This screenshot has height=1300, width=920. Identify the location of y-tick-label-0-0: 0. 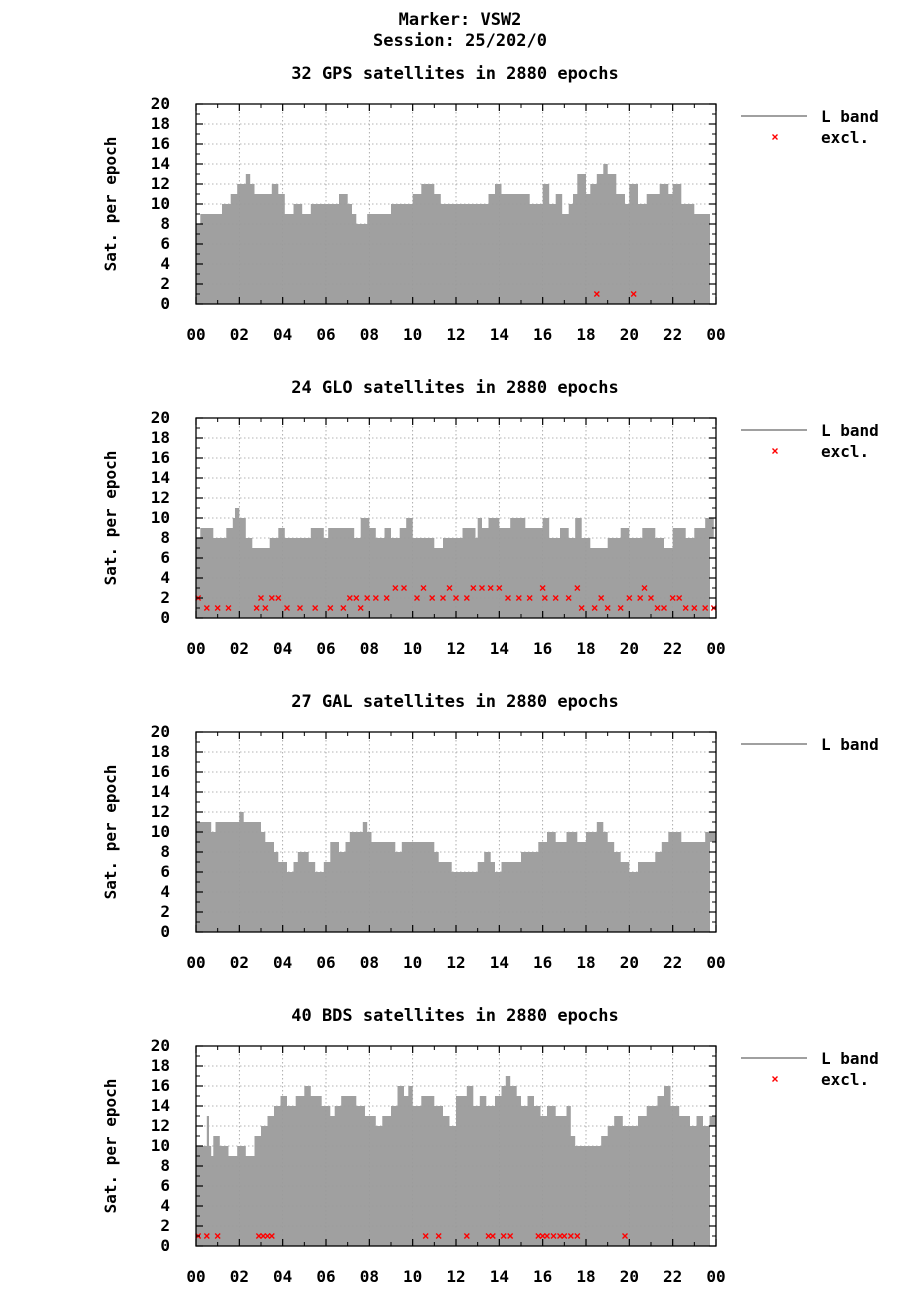
(165, 303).